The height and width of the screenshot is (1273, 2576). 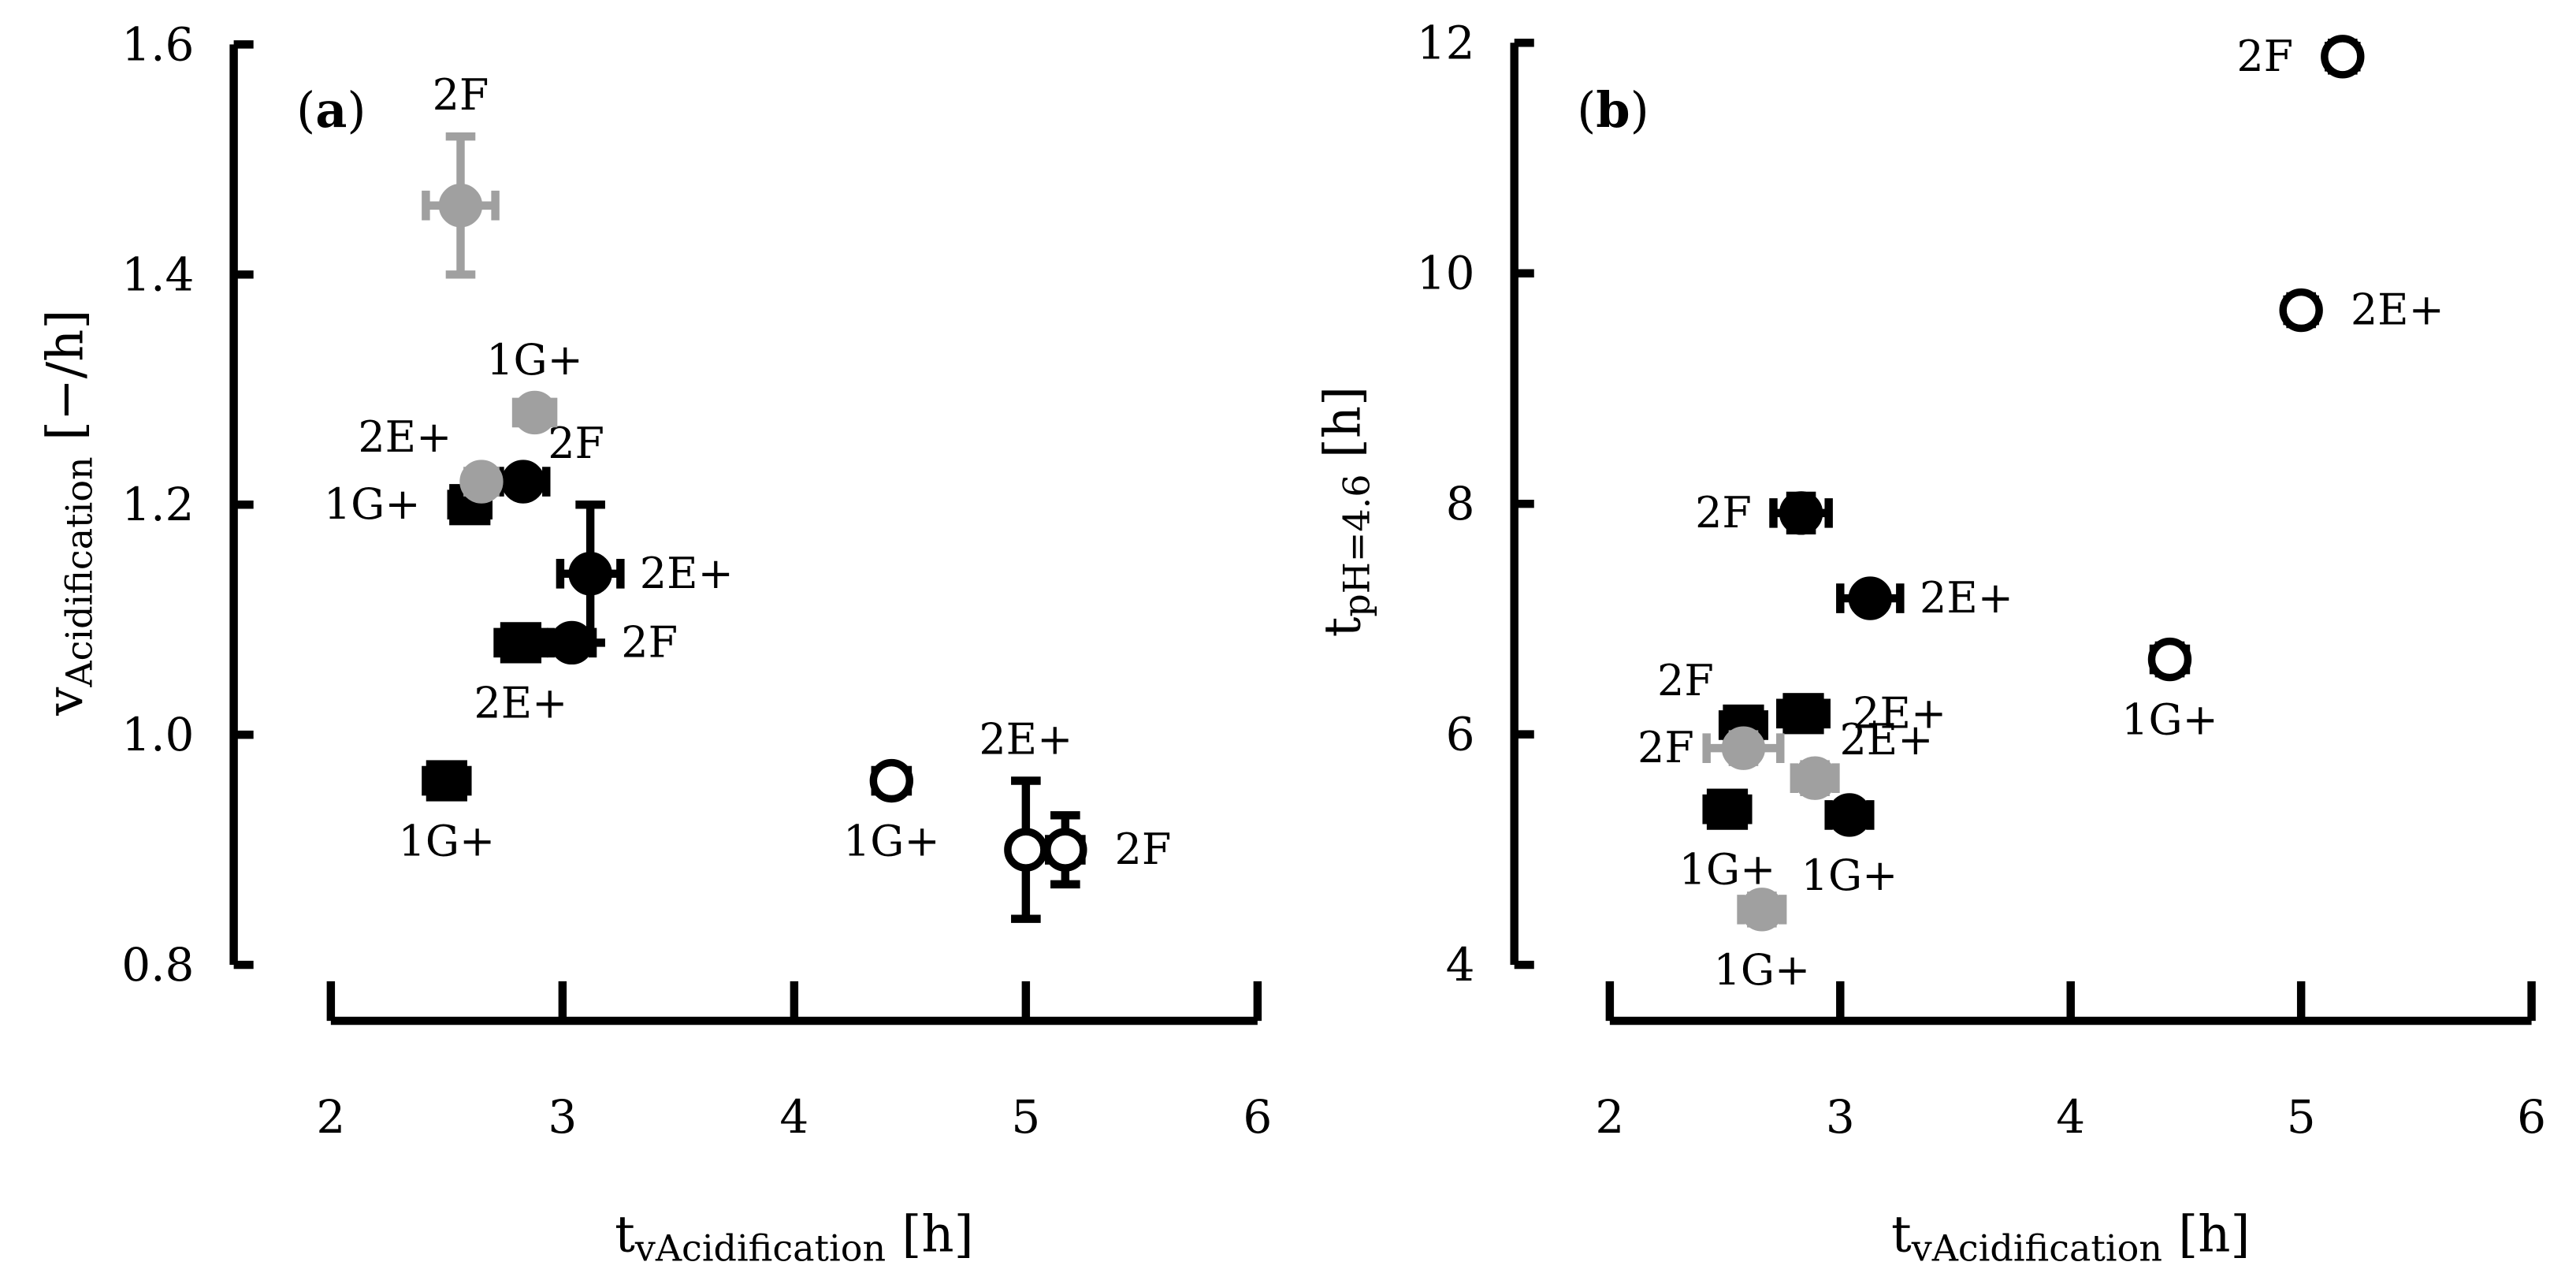 I want to click on y-tick-label: 1.4, so click(x=157, y=274).